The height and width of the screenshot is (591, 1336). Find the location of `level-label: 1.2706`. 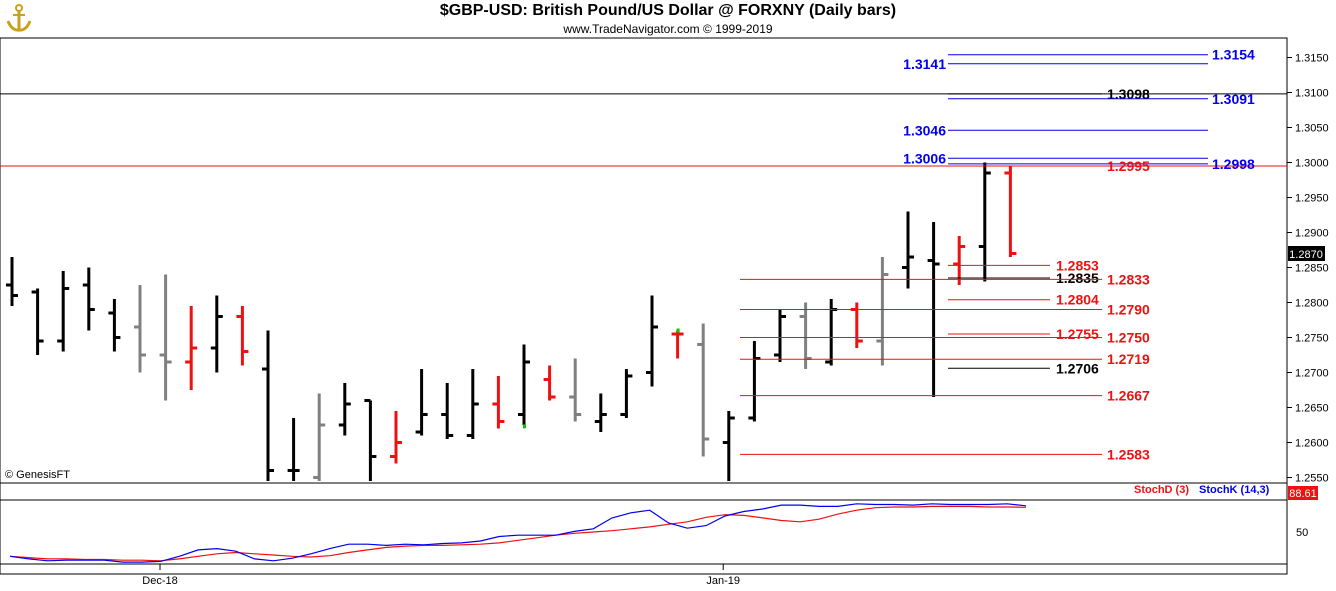

level-label: 1.2706 is located at coordinates (1077, 368).